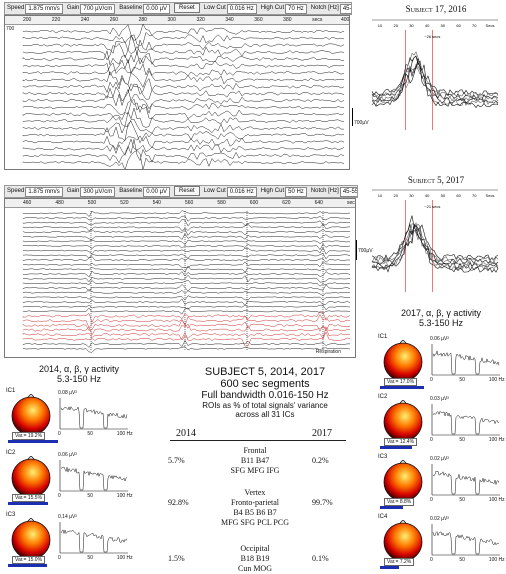  What do you see at coordinates (44, 191) in the screenshot?
I see `speed-select-2: 1.875 mm/s` at bounding box center [44, 191].